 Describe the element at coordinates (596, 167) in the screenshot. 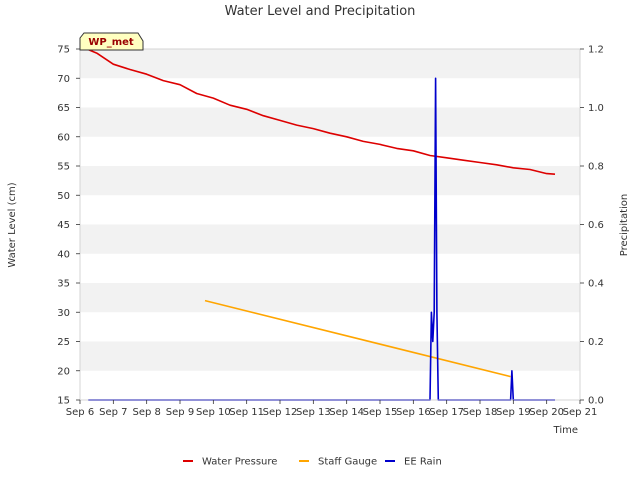

I see `y2-tick-label: 0.8` at that location.